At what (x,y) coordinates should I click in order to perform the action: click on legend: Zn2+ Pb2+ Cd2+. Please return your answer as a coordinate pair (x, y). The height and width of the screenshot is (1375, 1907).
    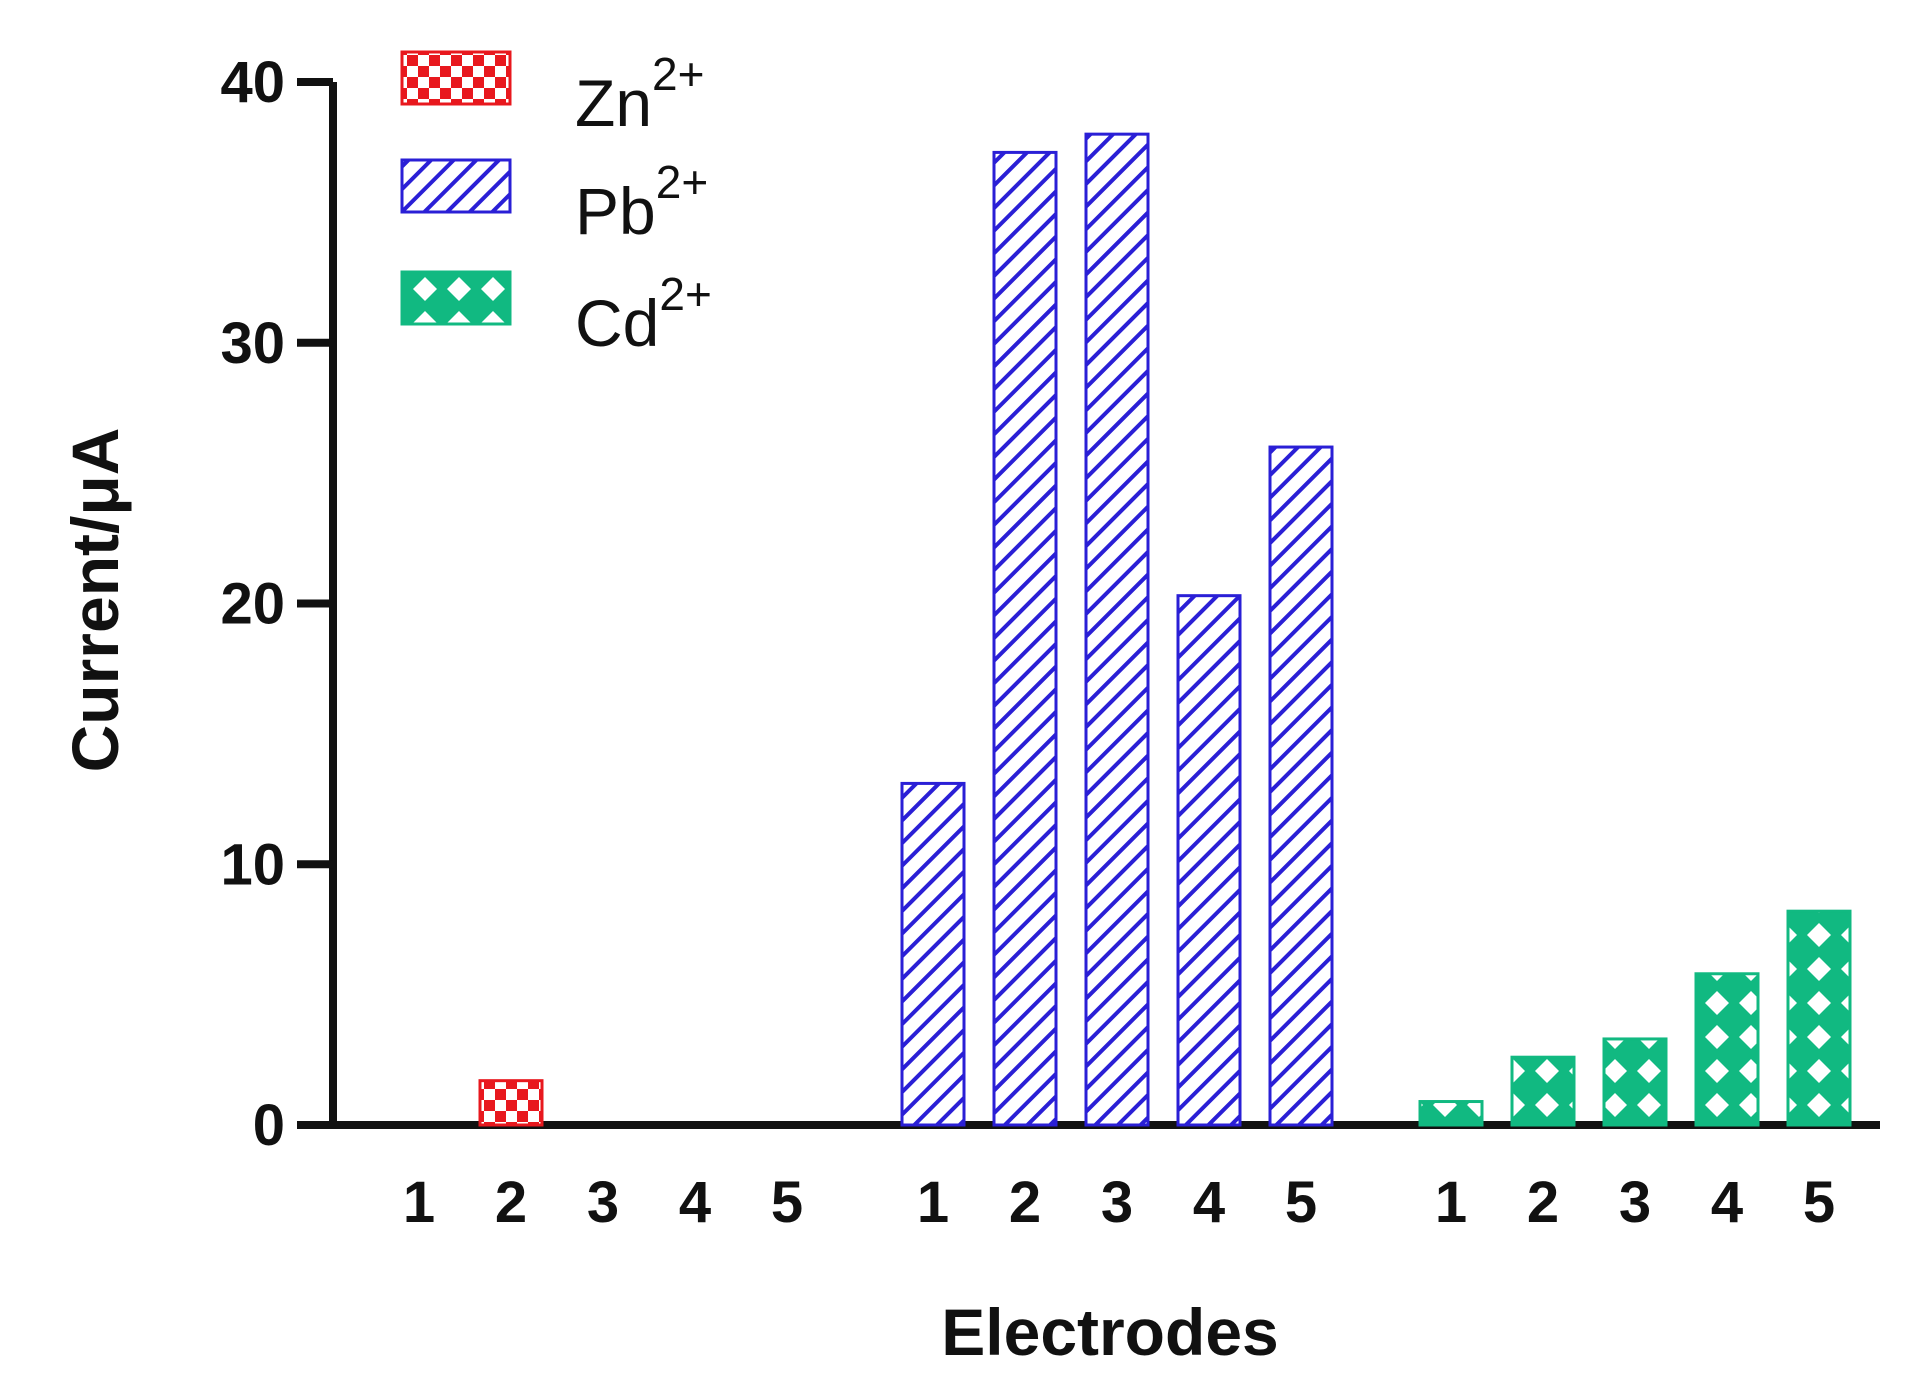
    Looking at the image, I should click on (556, 204).